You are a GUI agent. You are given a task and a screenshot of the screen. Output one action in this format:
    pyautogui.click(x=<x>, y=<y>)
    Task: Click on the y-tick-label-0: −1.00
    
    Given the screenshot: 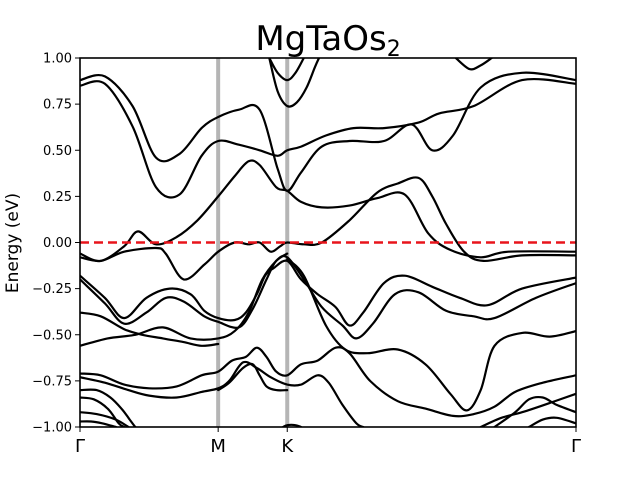 What is the action you would take?
    pyautogui.click(x=52, y=428)
    